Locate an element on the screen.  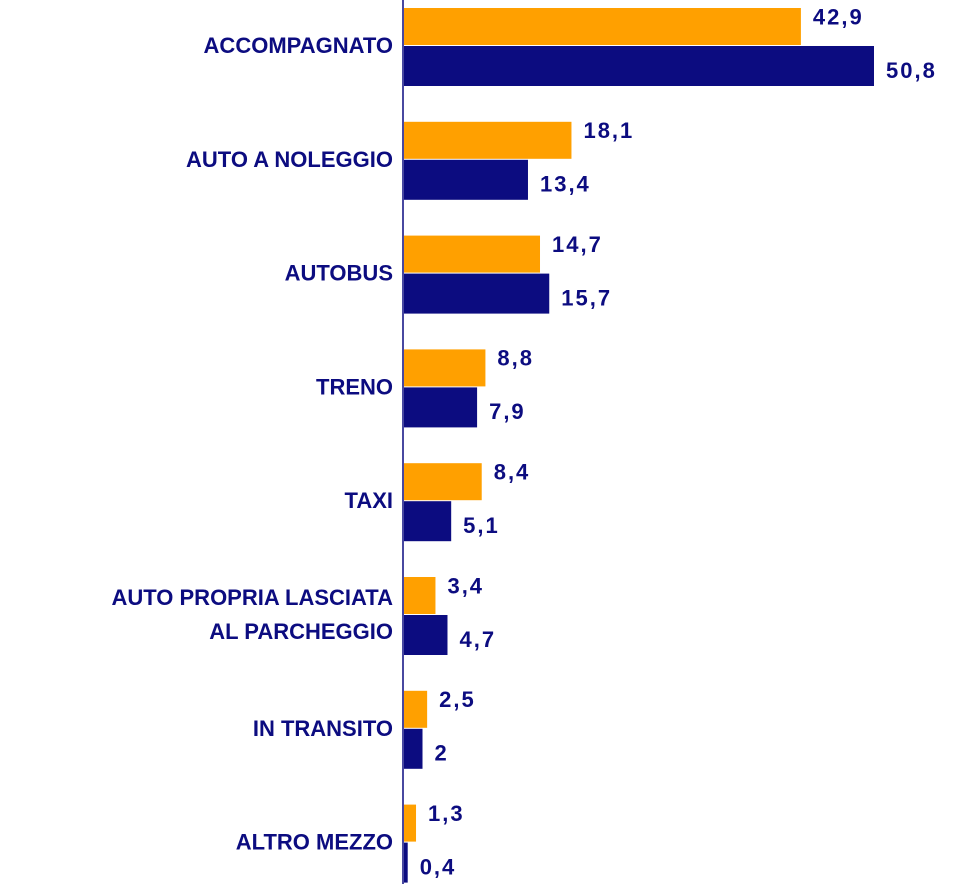
value-label: 18,1 is located at coordinates (608, 130).